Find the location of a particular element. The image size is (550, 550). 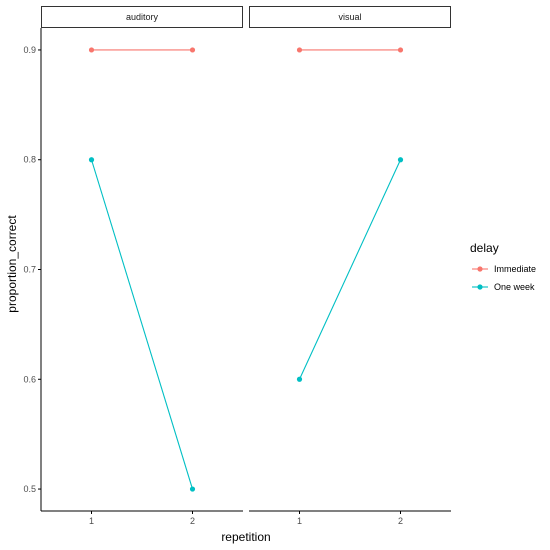

facet-strip-visual is located at coordinates (350, 17).